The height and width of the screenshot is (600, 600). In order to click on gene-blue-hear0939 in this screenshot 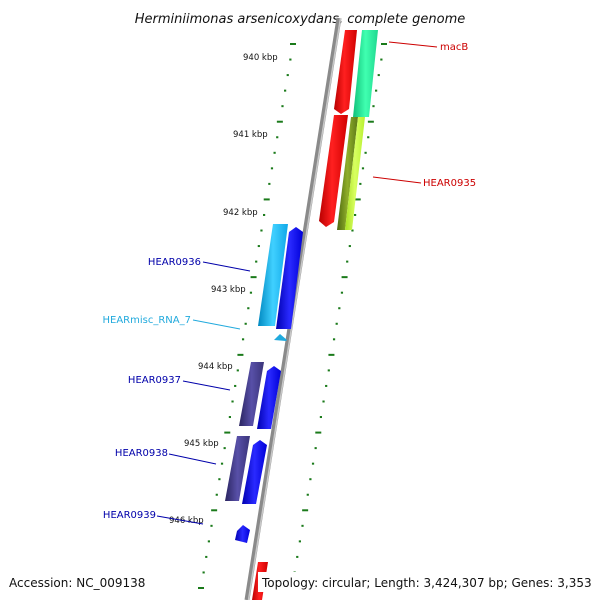, I will do `click(242, 534)`.